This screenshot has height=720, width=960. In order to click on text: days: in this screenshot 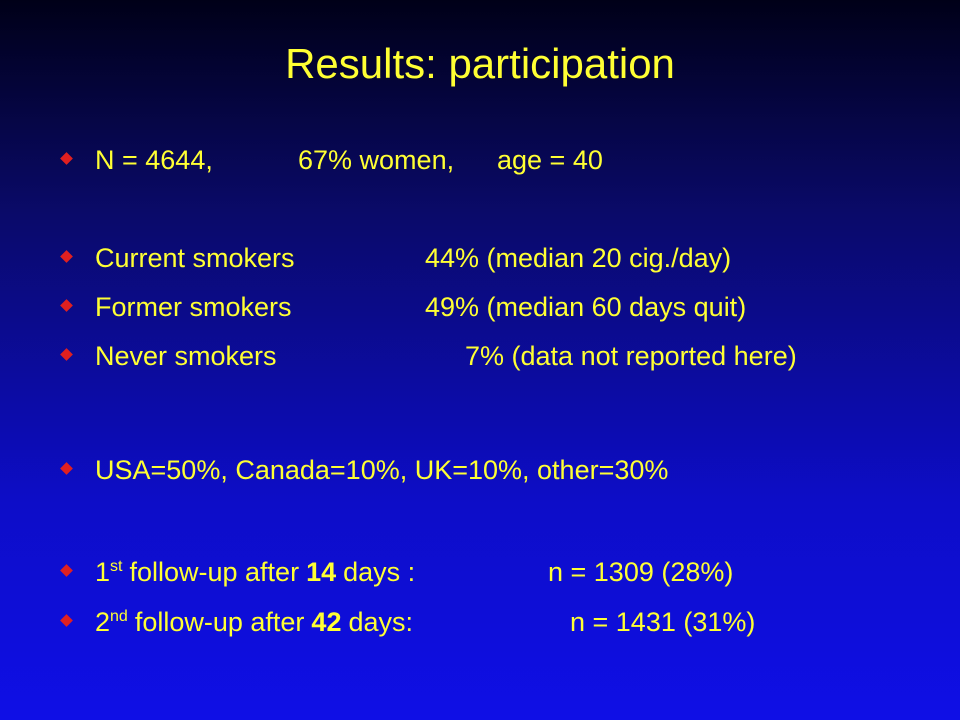, I will do `click(381, 622)`.